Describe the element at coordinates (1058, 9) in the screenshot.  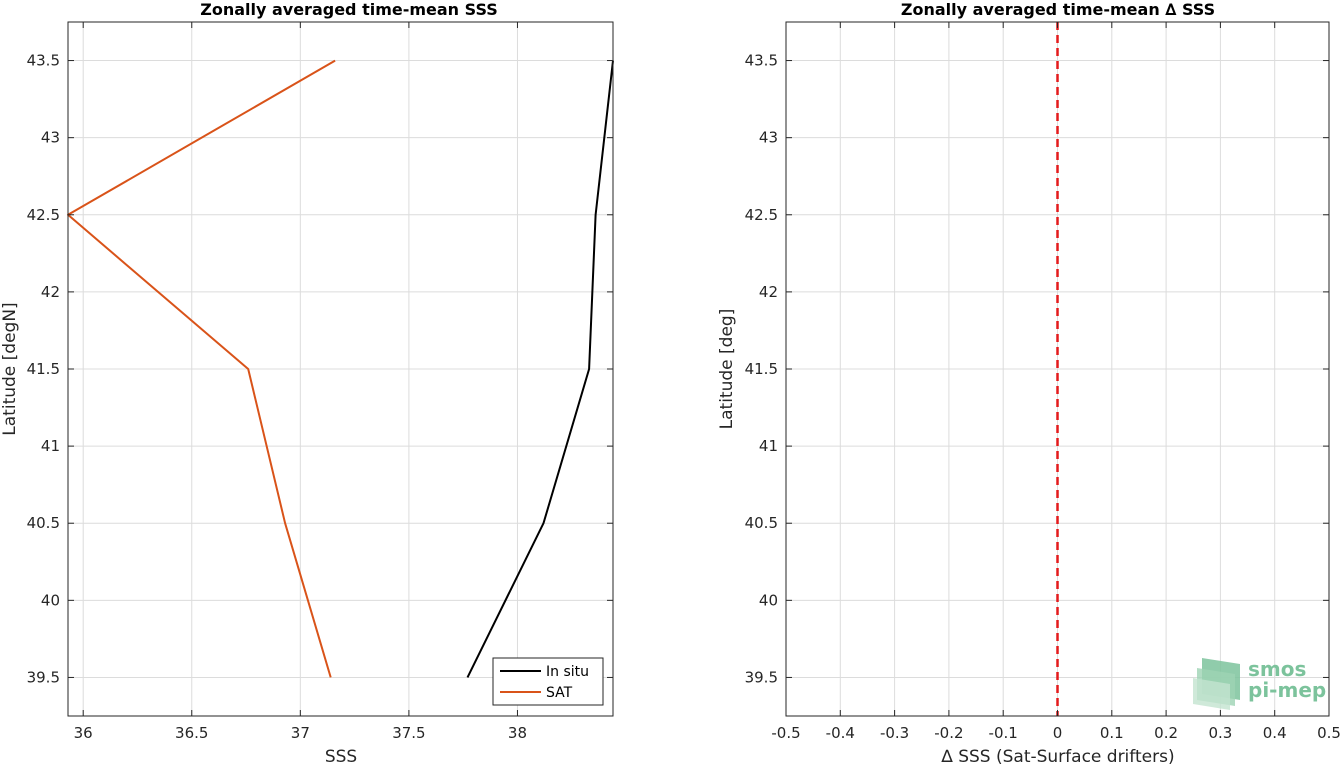
I see `delta-sss-panel-title: Zonally averaged time-mean ∆ SSS` at that location.